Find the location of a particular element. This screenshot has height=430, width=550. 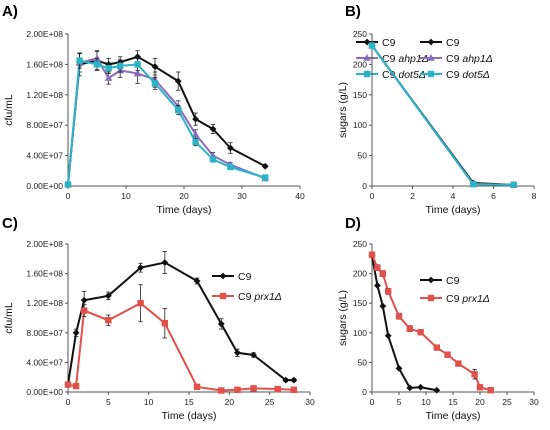

x-tick-label: 6 is located at coordinates (493, 196).